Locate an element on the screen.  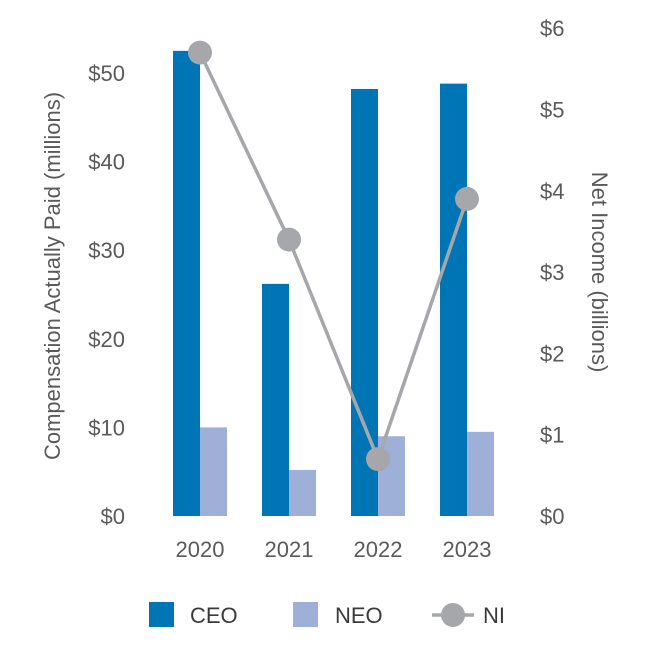
ni-point-2023 is located at coordinates (467, 198).